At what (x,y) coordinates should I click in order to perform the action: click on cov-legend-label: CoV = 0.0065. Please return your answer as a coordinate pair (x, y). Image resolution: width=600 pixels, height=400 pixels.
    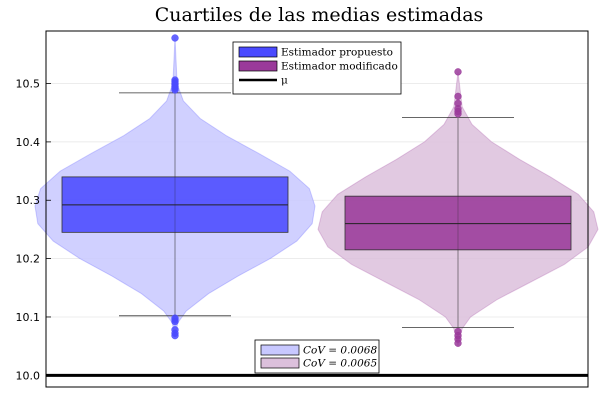
    Looking at the image, I should click on (340, 364).